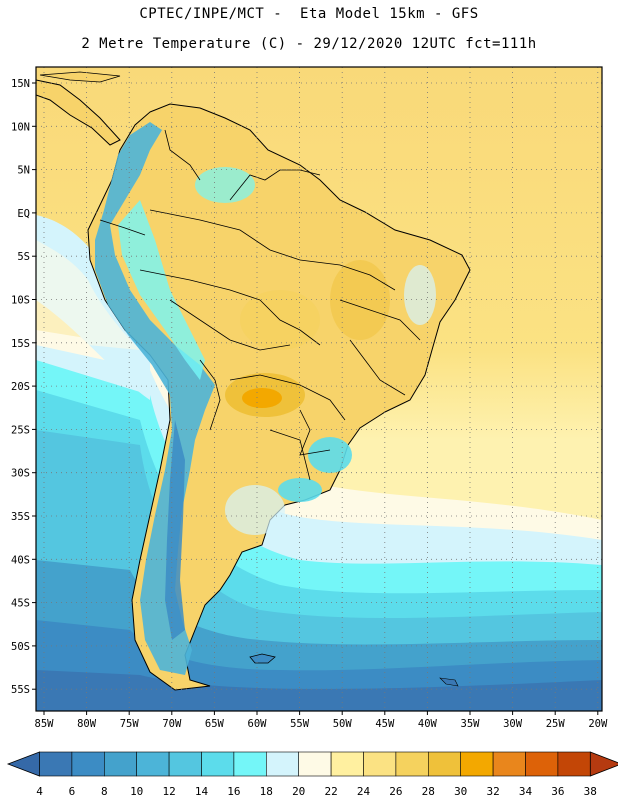  Describe the element at coordinates (78, 112) in the screenshot. I see `central-america-landmass` at that location.